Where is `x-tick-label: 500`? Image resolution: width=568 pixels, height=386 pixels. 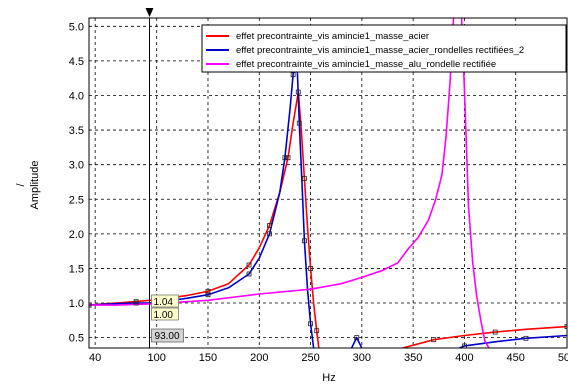
x-tick-label: 500 is located at coordinates (563, 358).